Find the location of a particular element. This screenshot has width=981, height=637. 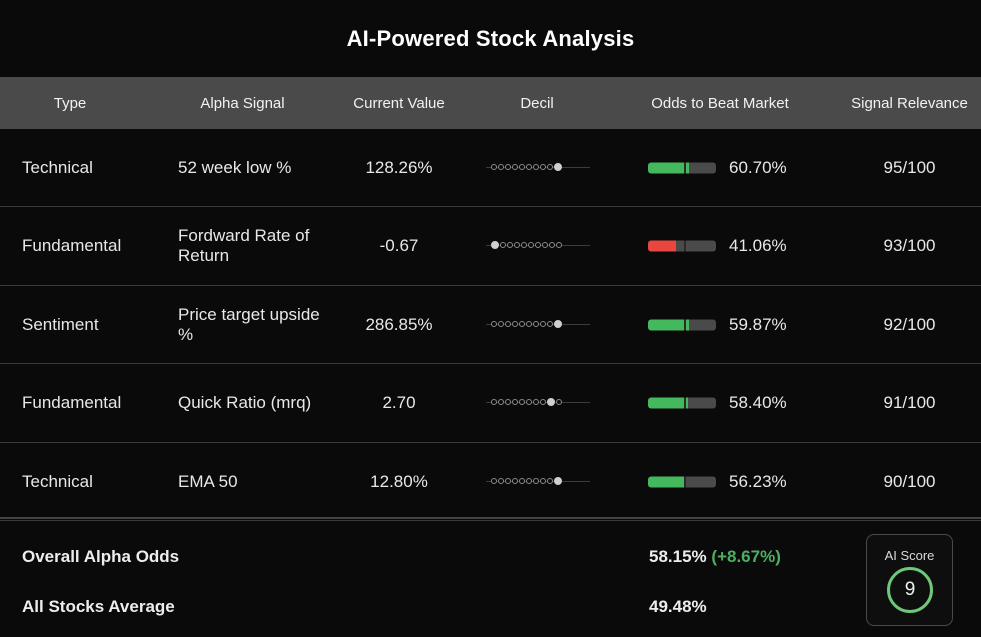

overall-value: 58.15% is located at coordinates (678, 556).